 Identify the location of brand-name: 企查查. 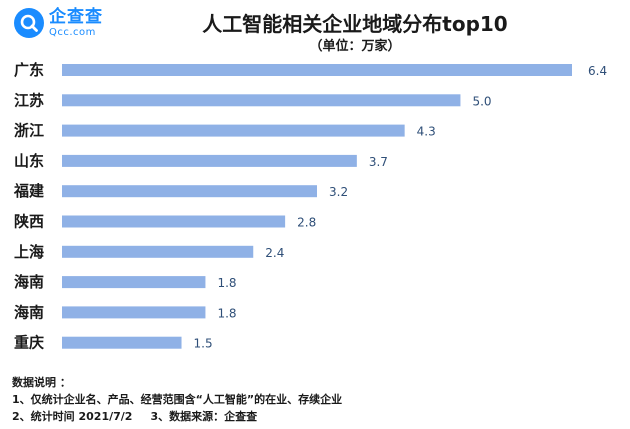
(76, 16).